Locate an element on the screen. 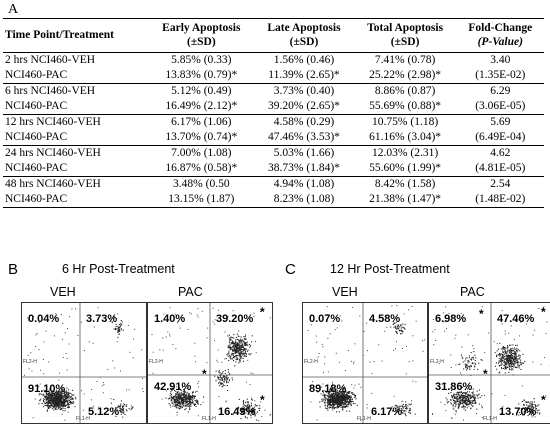 The width and height of the screenshot is (550, 428). panel-b-veh-label: VEH is located at coordinates (63, 292).